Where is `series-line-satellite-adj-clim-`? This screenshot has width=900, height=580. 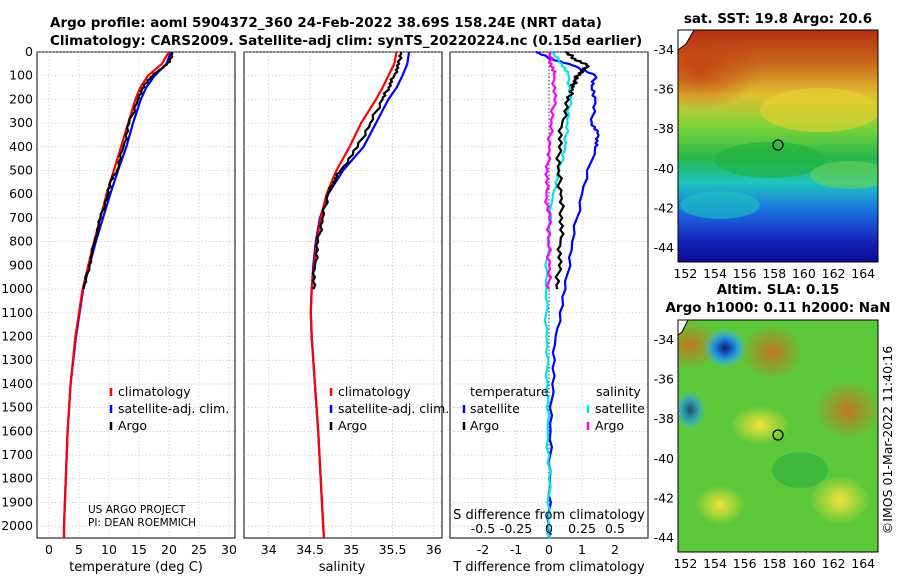
series-line-satellite-adj-clim- is located at coordinates (117, 294).